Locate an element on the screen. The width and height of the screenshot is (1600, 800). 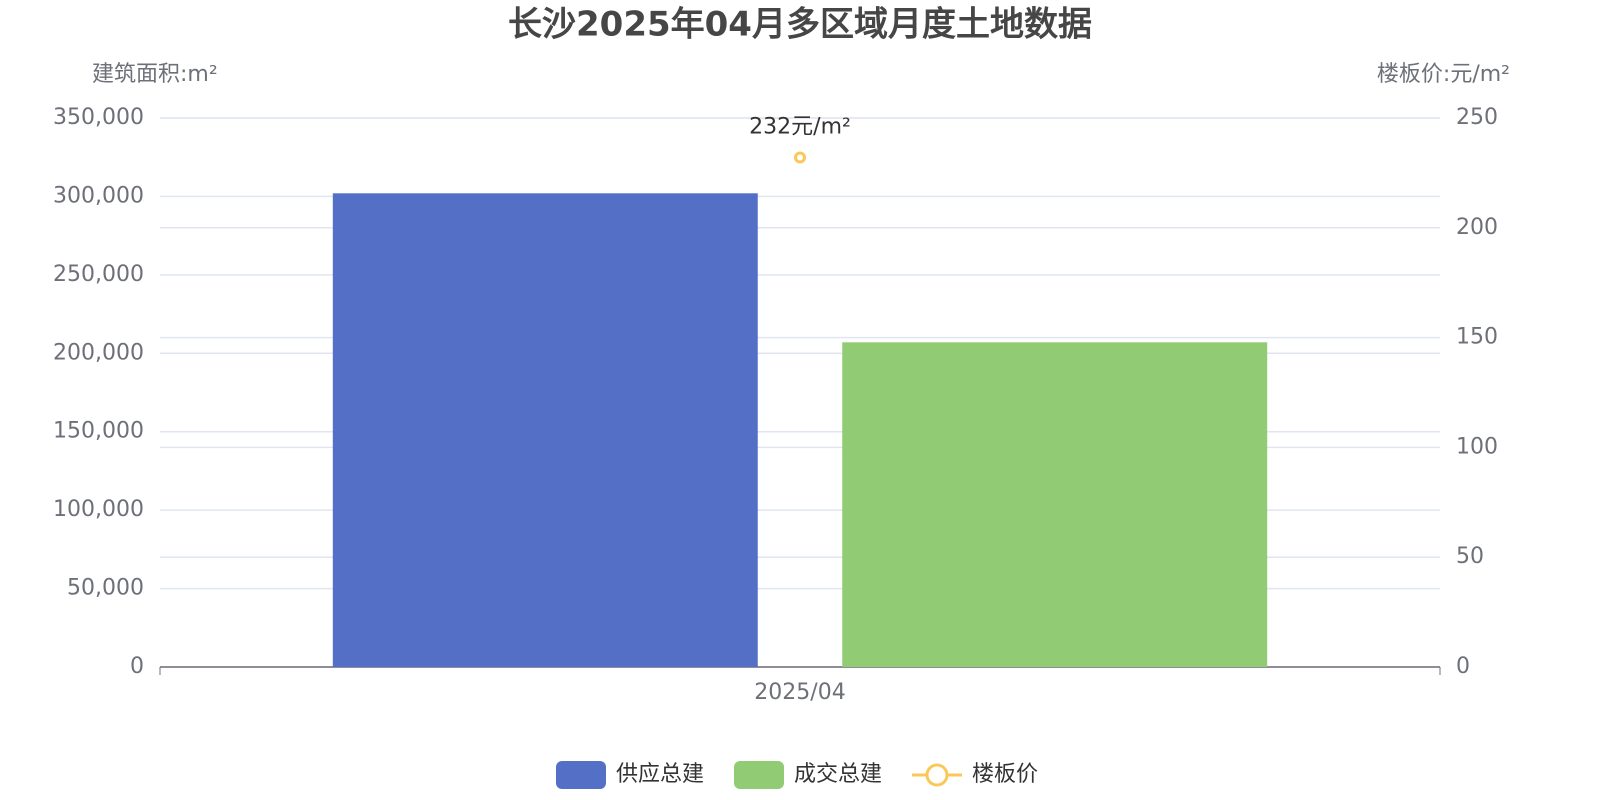
y-tick-label: 150,000 is located at coordinates (98, 431).